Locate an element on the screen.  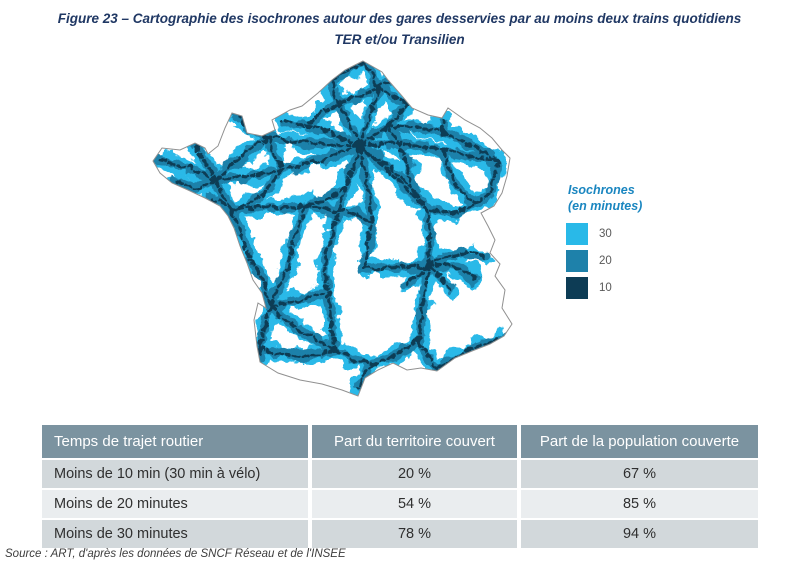
table-cell-row1-territory: 20 % is located at coordinates (414, 474).